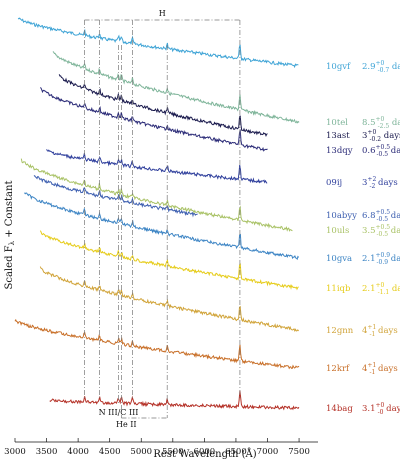  Describe the element at coordinates (338, 67) in the screenshot. I see `series-name-10gvf: 10gvf` at that location.